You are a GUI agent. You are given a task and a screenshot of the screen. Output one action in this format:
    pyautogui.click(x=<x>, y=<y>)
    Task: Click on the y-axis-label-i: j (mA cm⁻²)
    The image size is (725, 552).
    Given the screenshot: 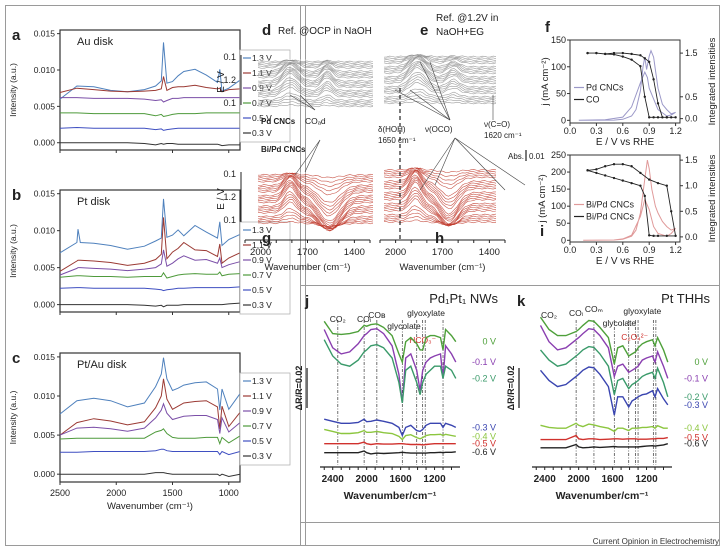 What is the action you would take?
    pyautogui.click(x=542, y=198)
    